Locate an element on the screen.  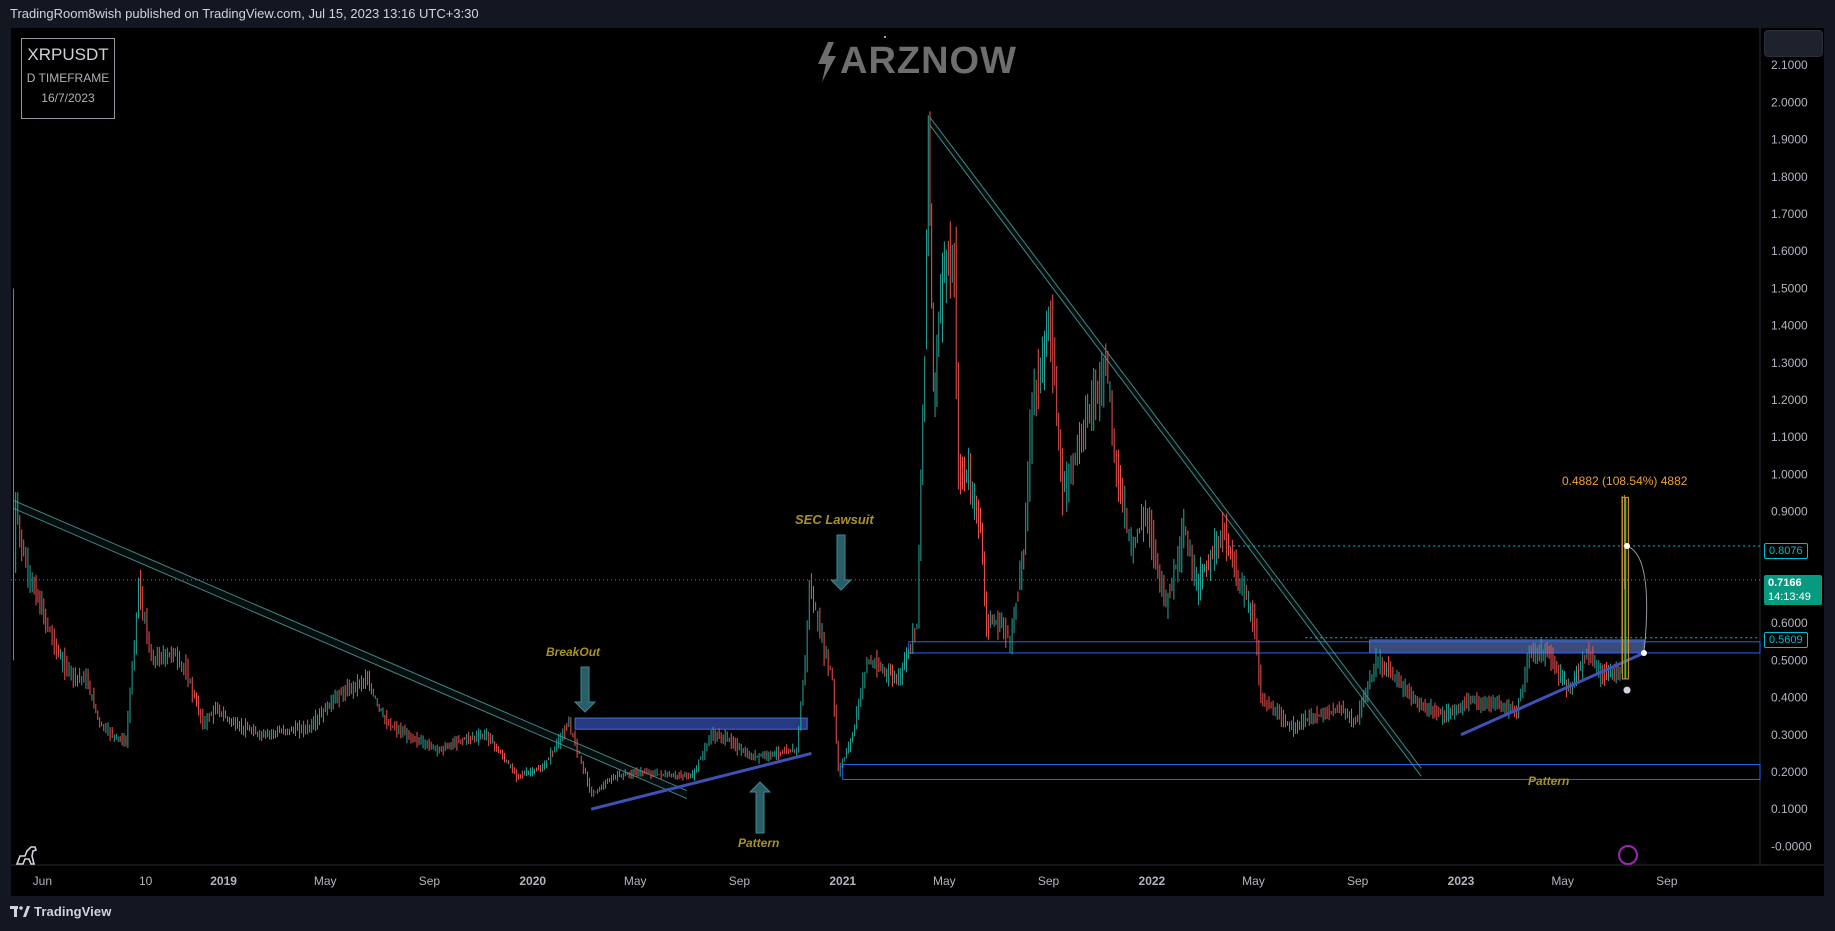
descending-channel-1-fill is located at coordinates (350, 649).